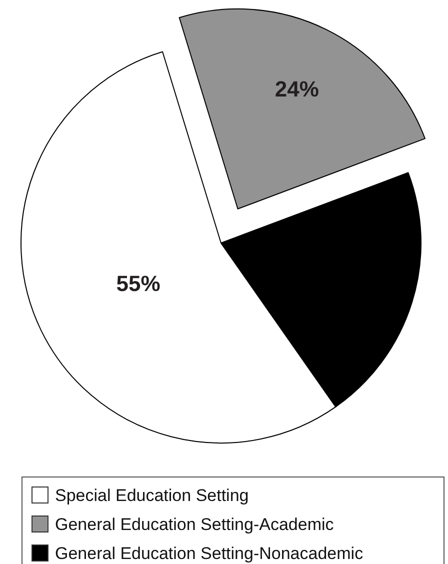  I want to click on legend-label: General Education Setting-Academic, so click(194, 524).